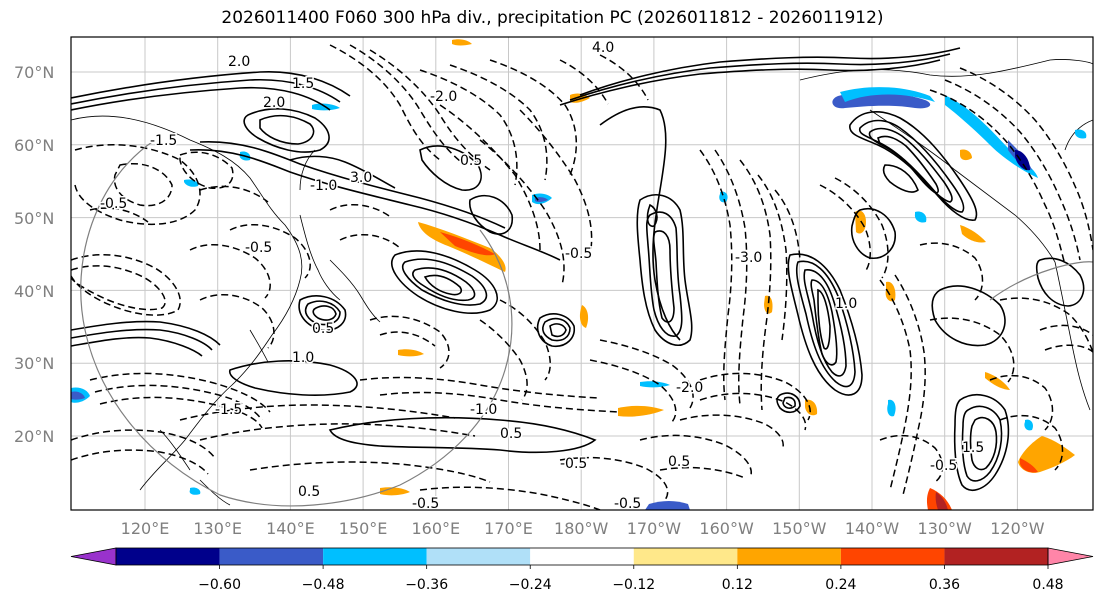 The image size is (1105, 604). I want to click on lon-label: 180°W, so click(581, 528).